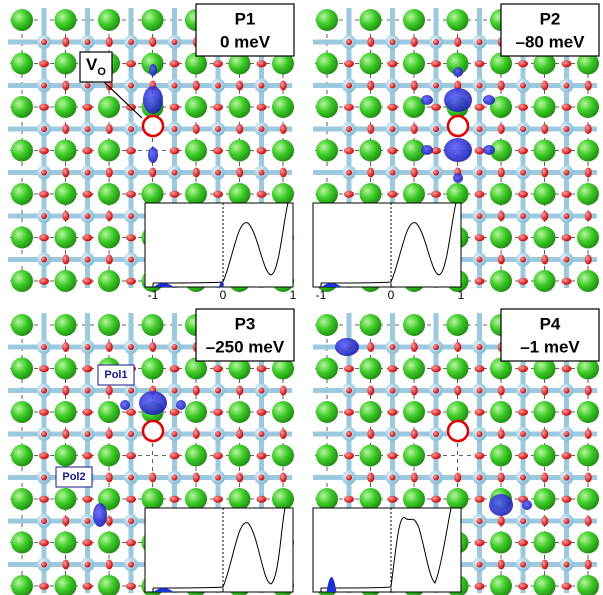  I want to click on x-tick-label: 0, so click(391, 295).